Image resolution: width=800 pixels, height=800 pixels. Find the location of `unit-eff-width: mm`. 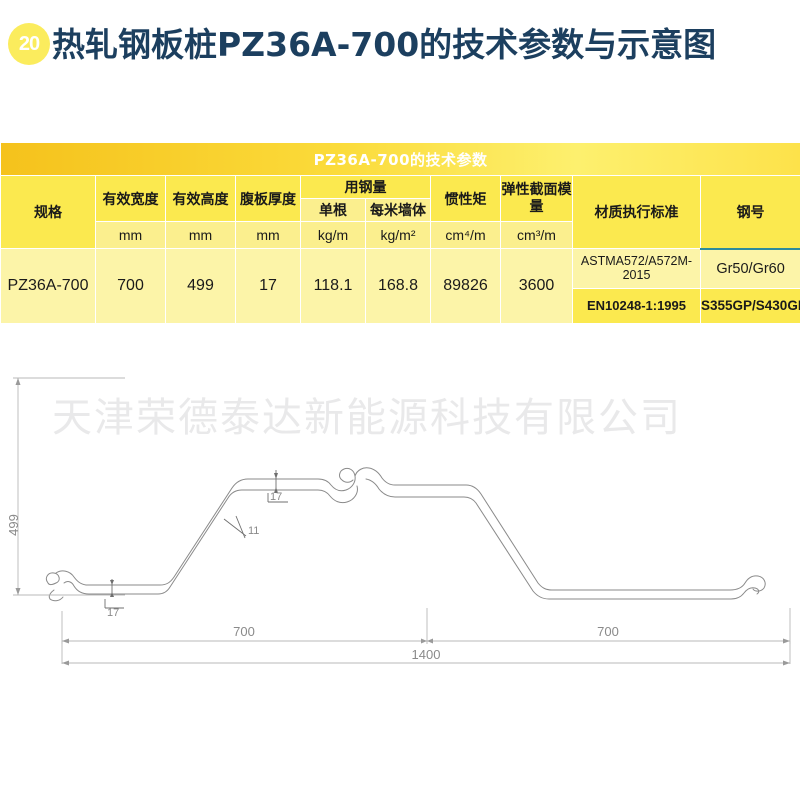

unit-eff-width: mm is located at coordinates (130, 235).